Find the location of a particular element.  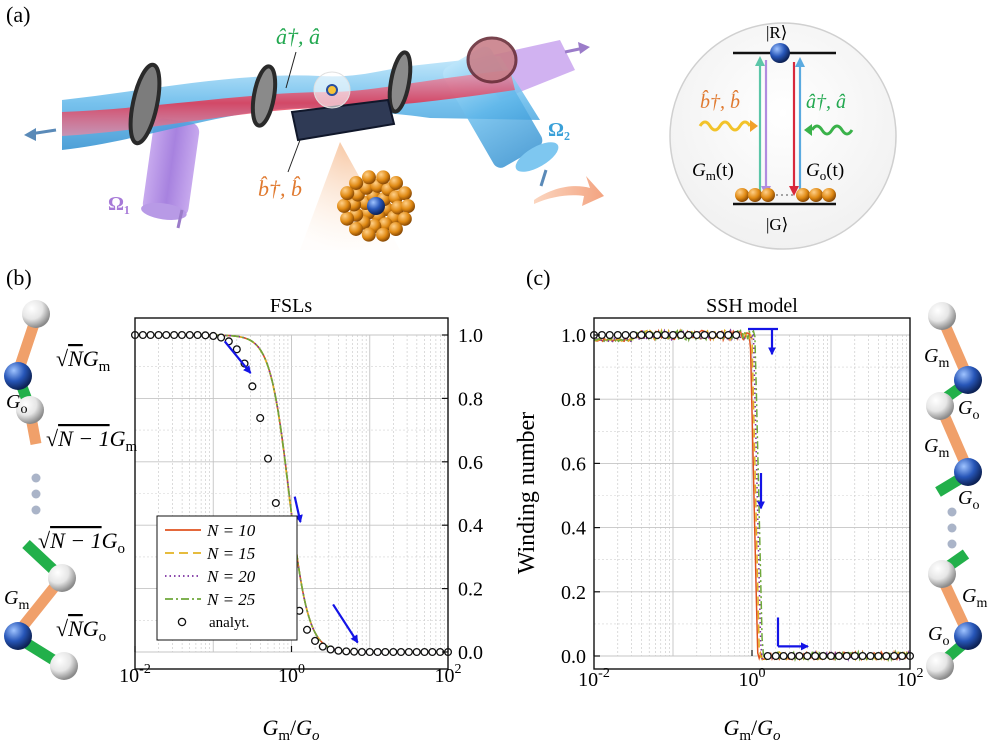

fsl-x-axis-label: Gm/Go is located at coordinates (291, 729).